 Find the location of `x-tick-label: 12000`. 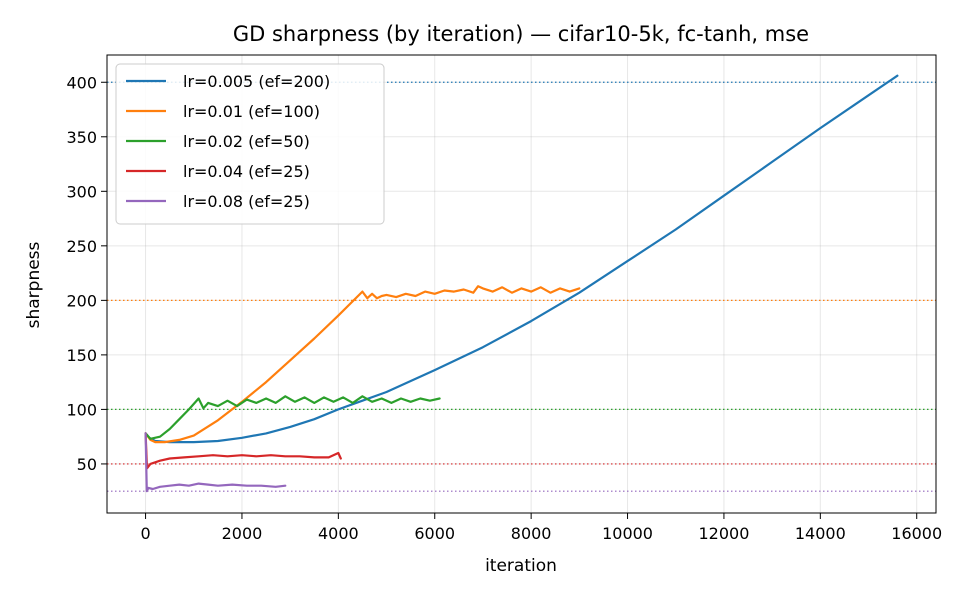

x-tick-label: 12000 is located at coordinates (723, 533).